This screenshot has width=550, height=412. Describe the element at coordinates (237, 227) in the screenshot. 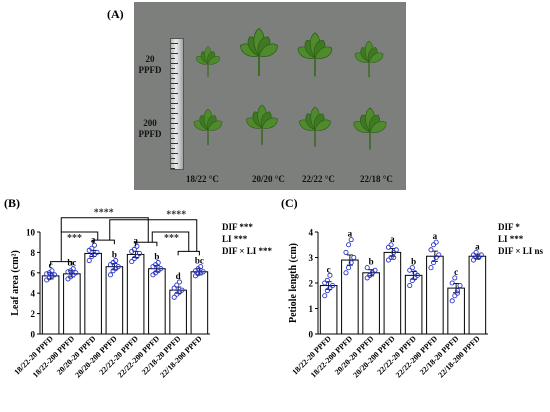

I see `stats-label: DIF ***` at that location.